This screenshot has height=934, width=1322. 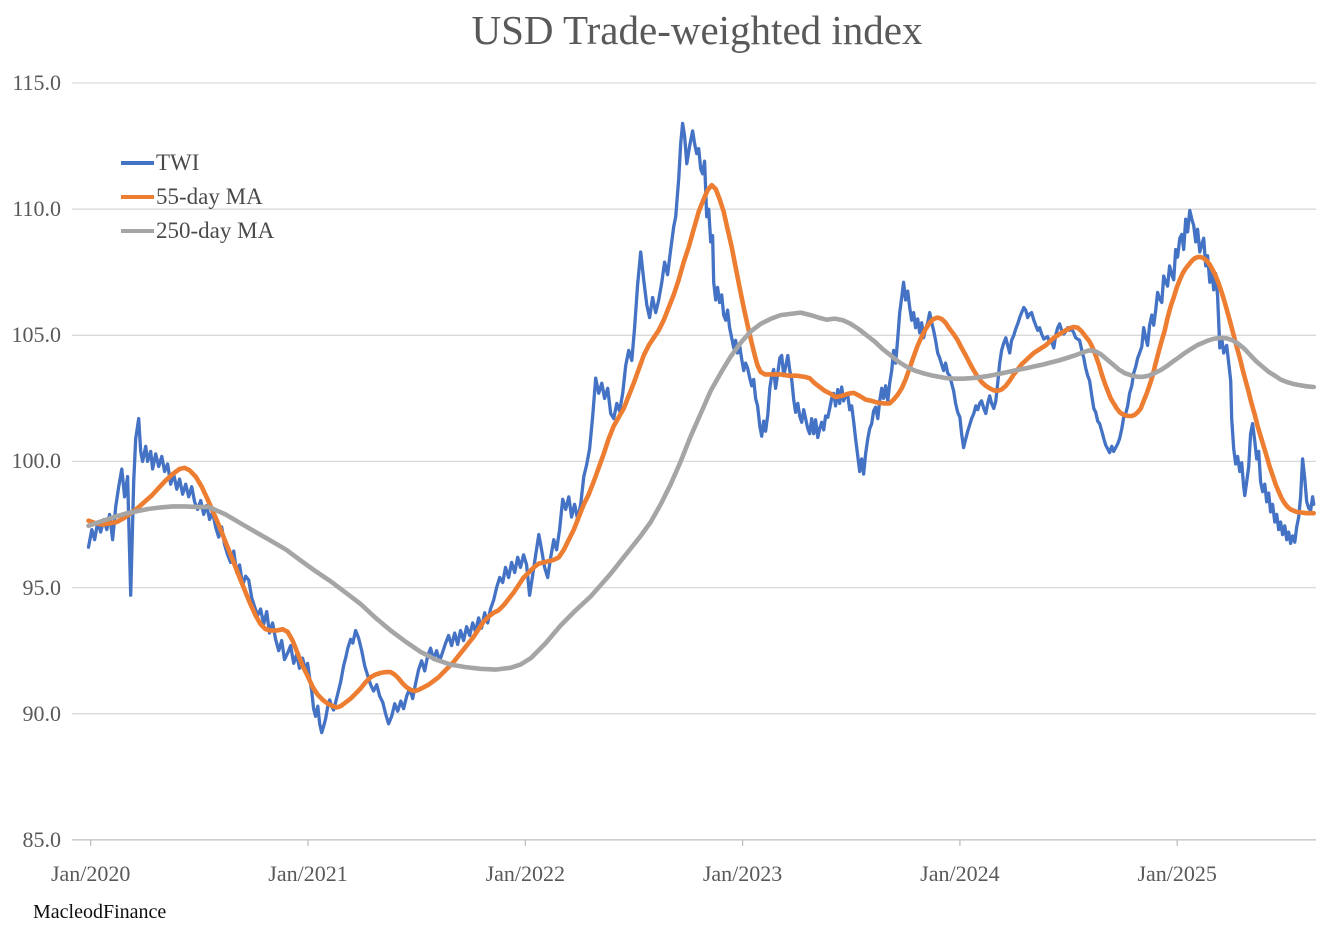 What do you see at coordinates (178, 162) in the screenshot?
I see `legend-label-twi: TWI` at bounding box center [178, 162].